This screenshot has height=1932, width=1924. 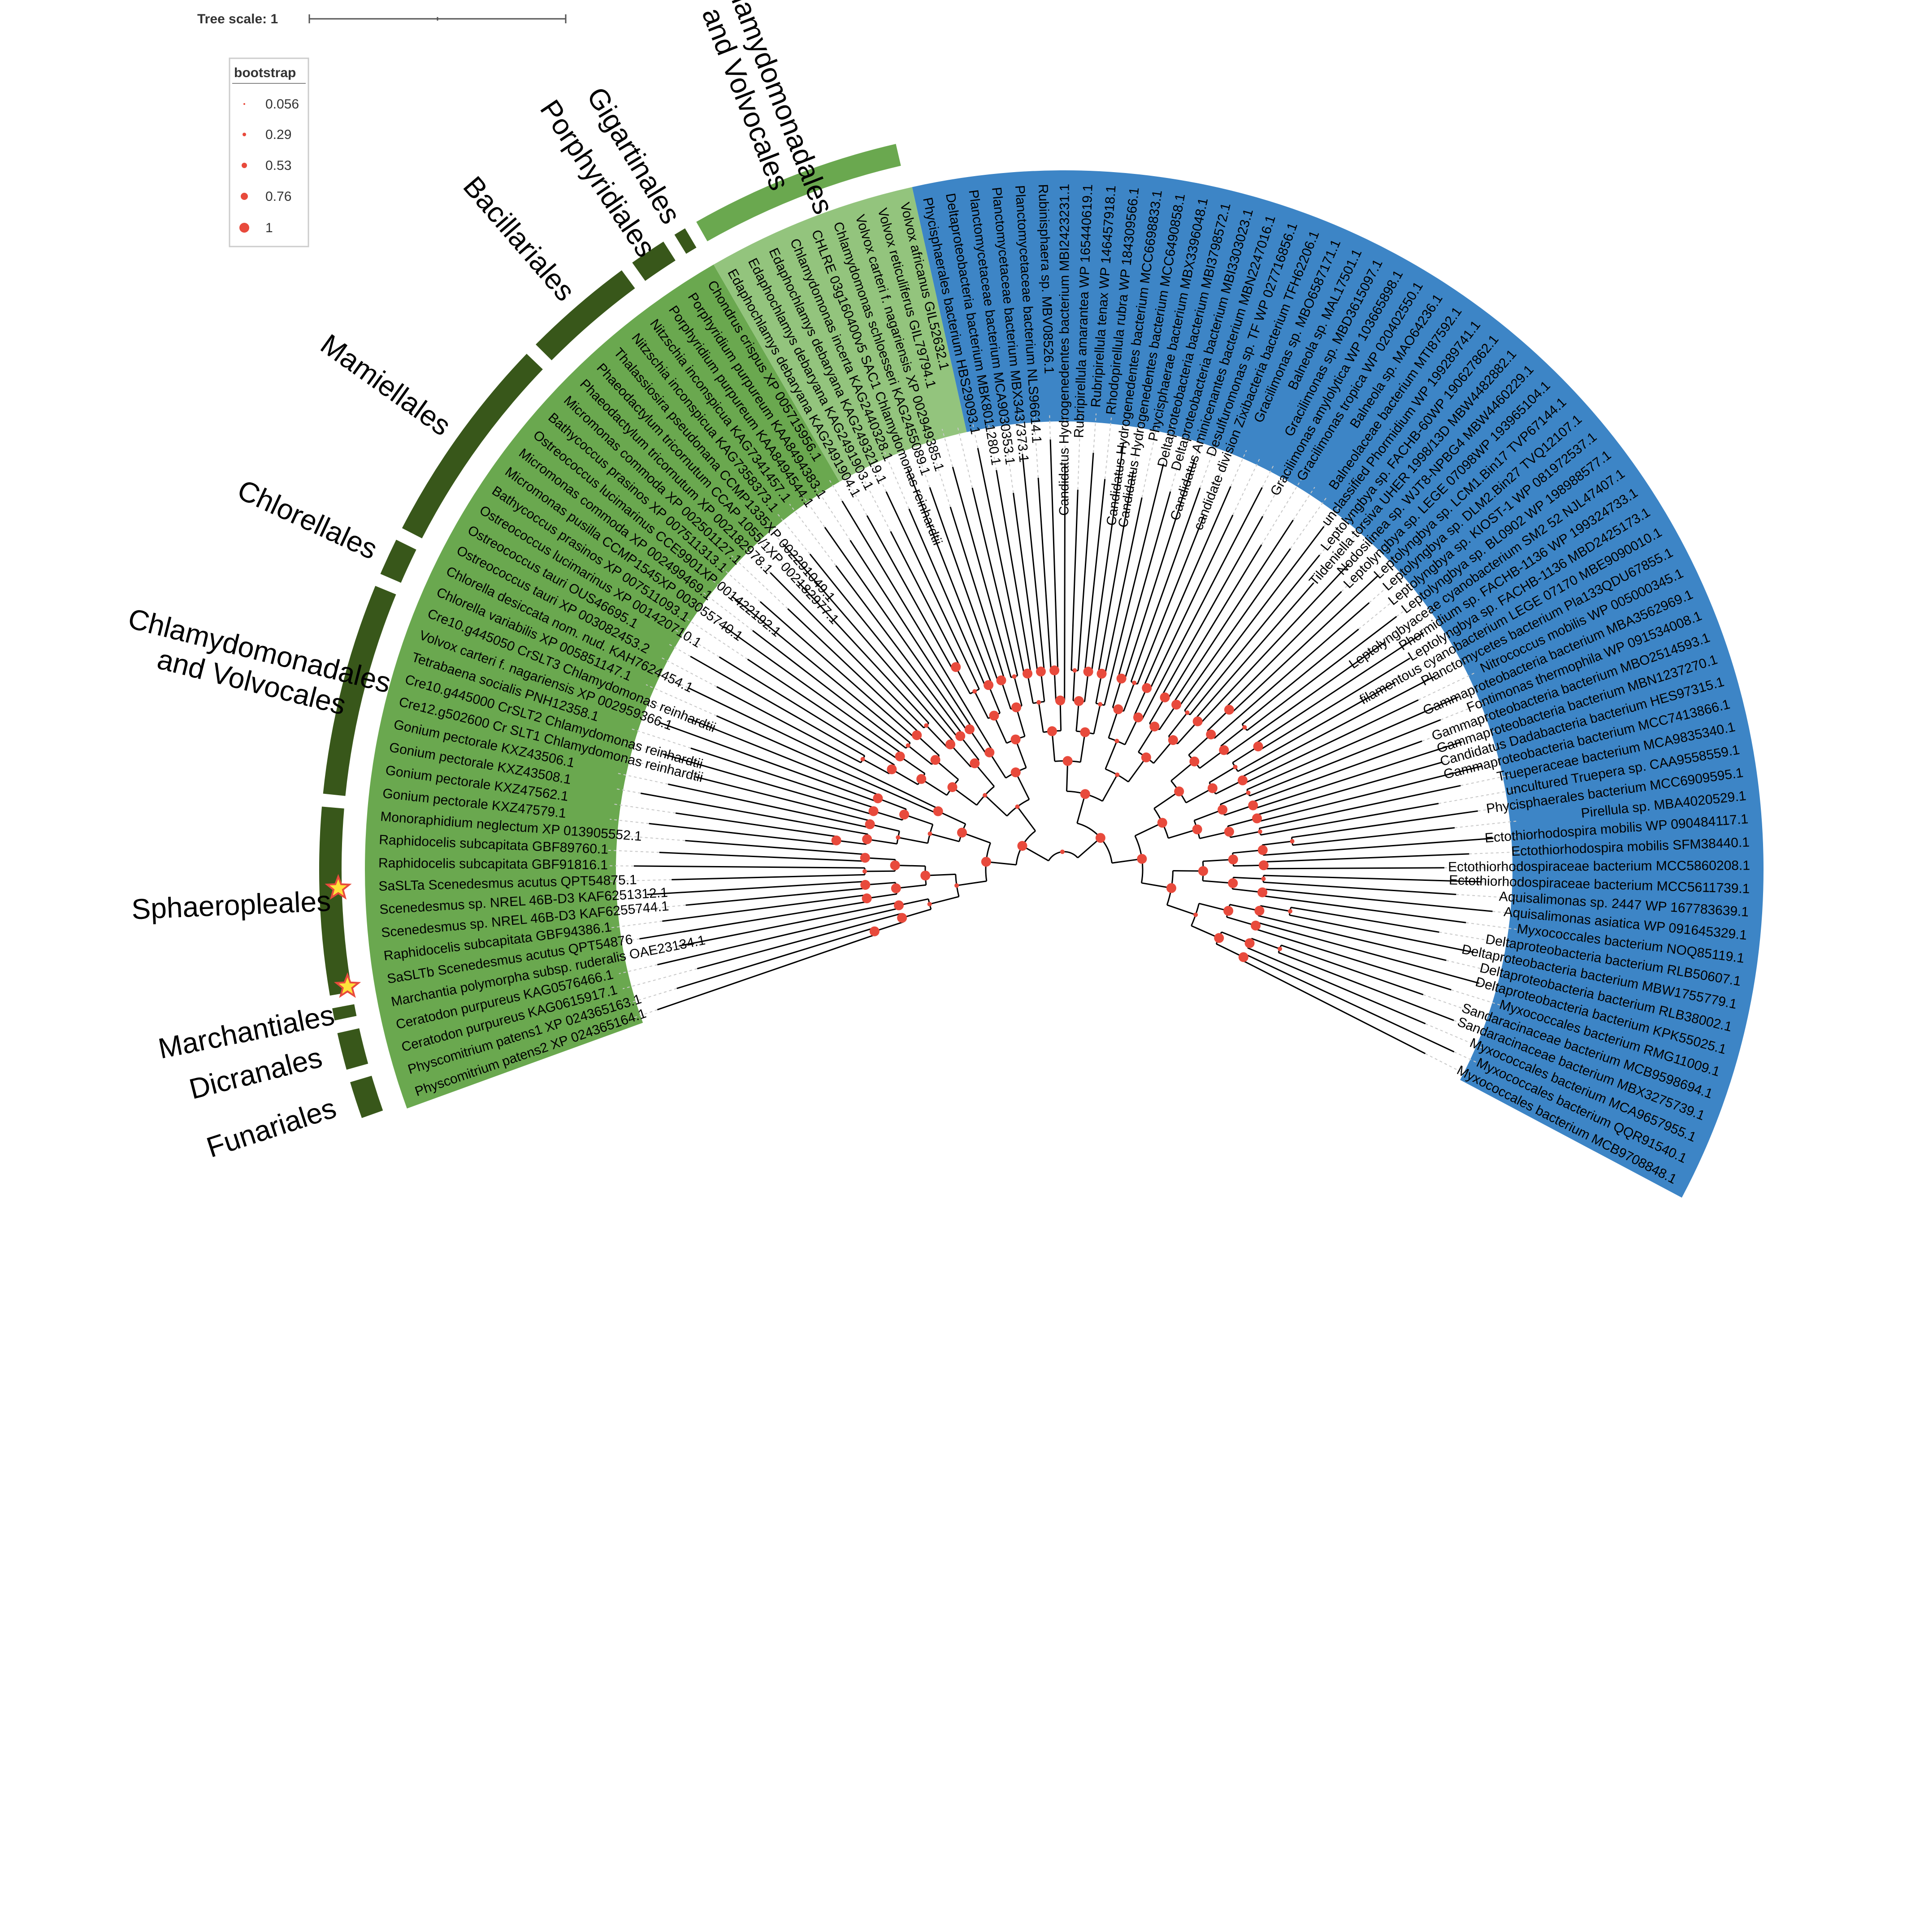 I want to click on order-label: Funariales, so click(x=271, y=1128).